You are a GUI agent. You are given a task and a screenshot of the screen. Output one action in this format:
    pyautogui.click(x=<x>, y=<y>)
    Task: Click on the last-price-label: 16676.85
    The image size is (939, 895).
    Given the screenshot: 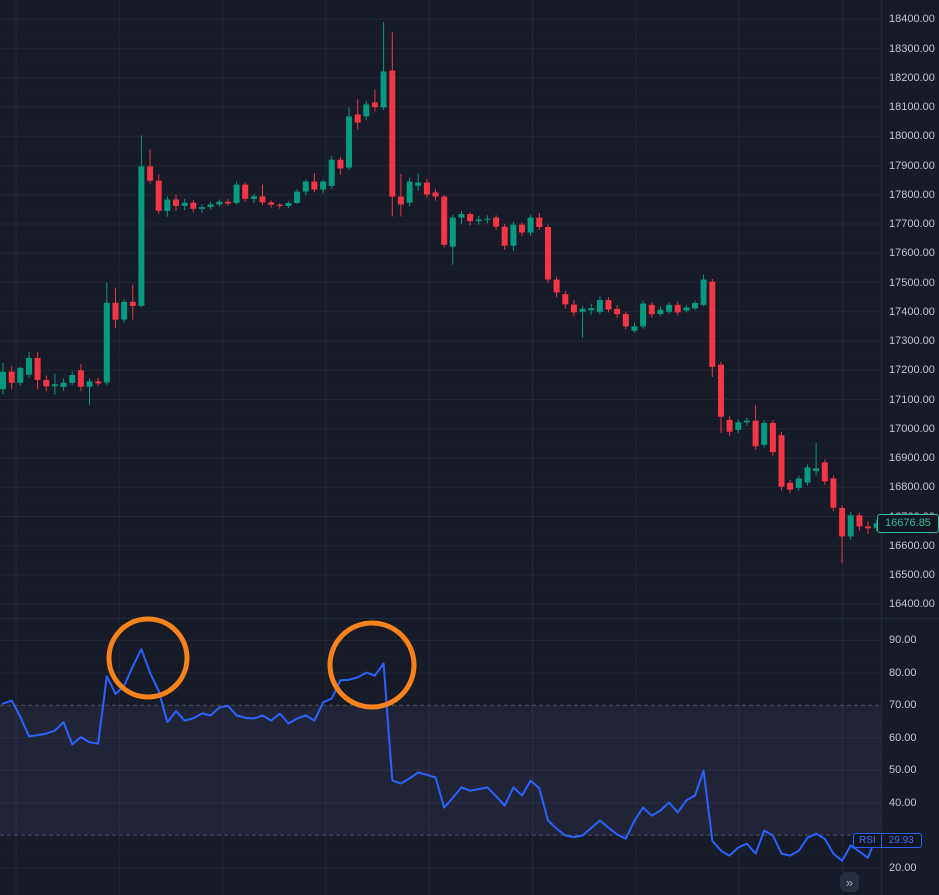 What is the action you would take?
    pyautogui.click(x=908, y=523)
    